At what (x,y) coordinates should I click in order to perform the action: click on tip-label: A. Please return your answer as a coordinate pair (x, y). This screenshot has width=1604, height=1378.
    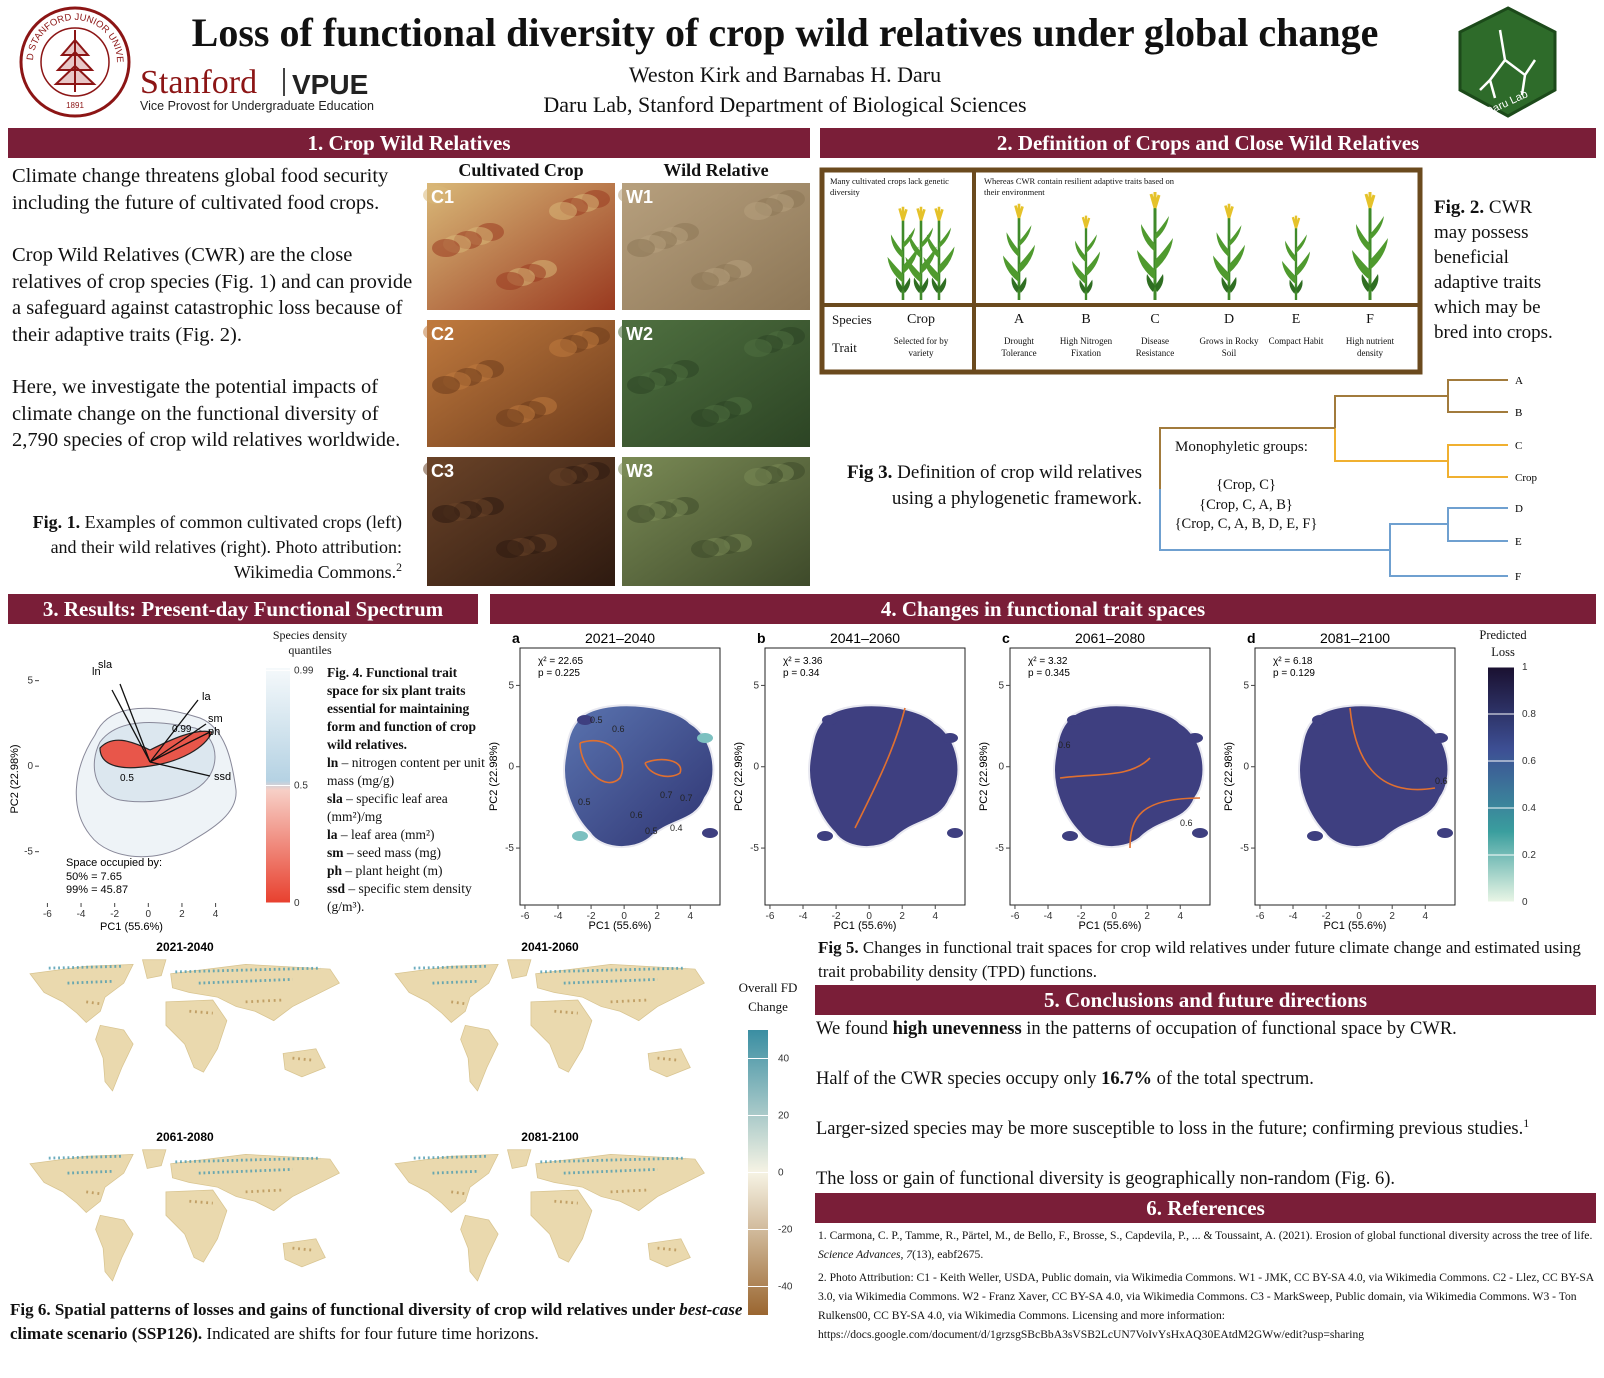
    Looking at the image, I should click on (1519, 381).